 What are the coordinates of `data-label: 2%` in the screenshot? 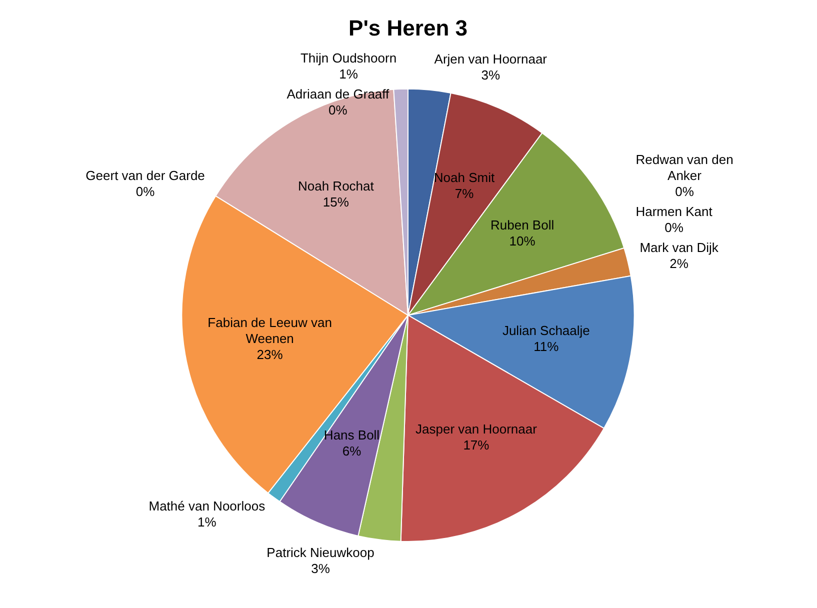 It's located at (679, 264).